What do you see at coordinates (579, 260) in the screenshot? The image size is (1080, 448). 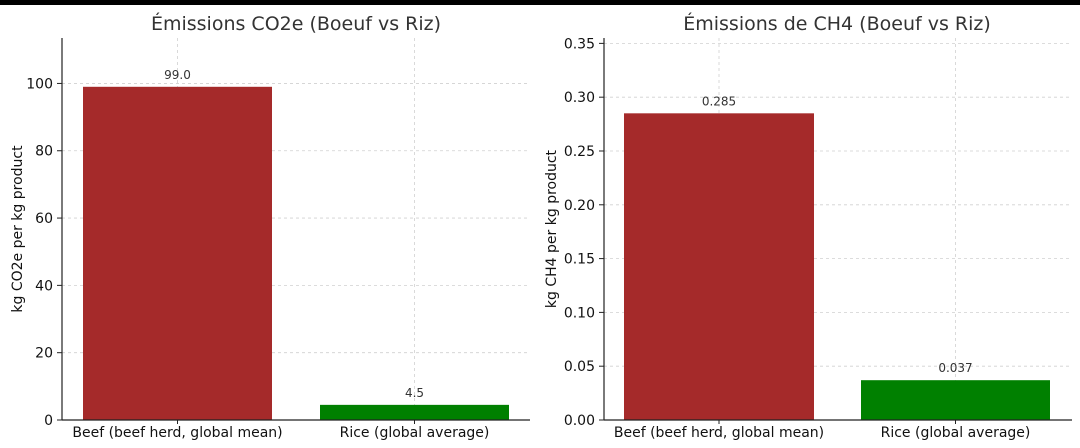 I see `y-tick-label: 0.15` at bounding box center [579, 260].